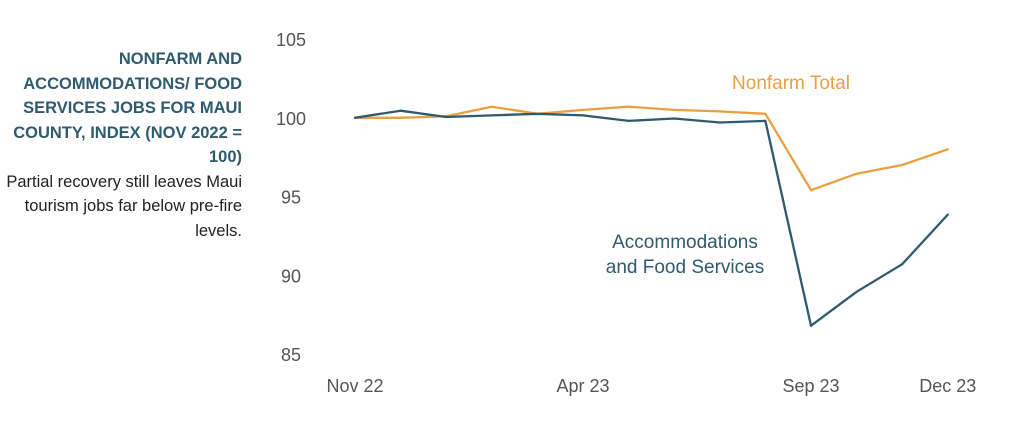 This screenshot has width=1024, height=426. I want to click on x-tick-label: Sep 23, so click(810, 386).